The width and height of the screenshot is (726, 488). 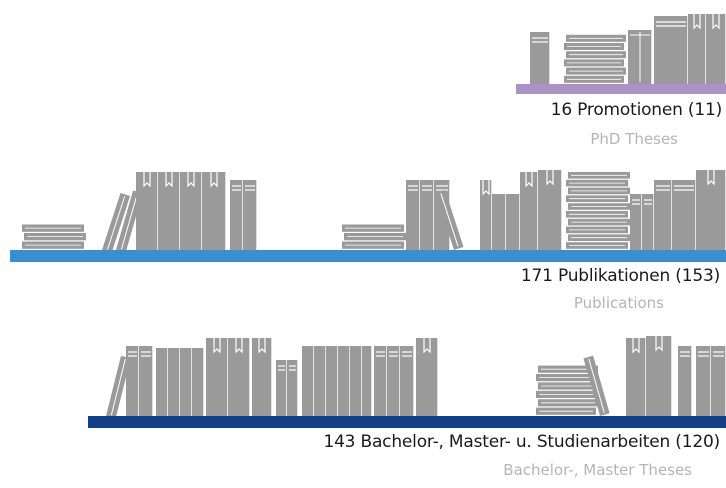 I want to click on phd-count-label: 16 Promotionen (11), so click(x=636, y=110).